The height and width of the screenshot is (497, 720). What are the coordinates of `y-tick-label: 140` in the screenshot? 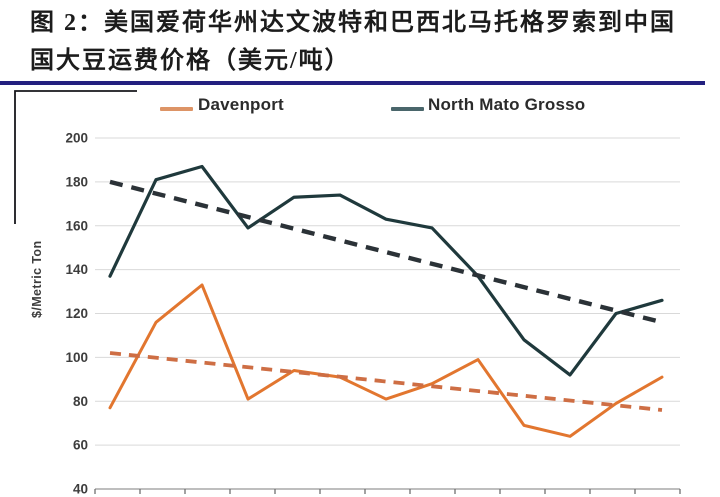 It's located at (76, 269).